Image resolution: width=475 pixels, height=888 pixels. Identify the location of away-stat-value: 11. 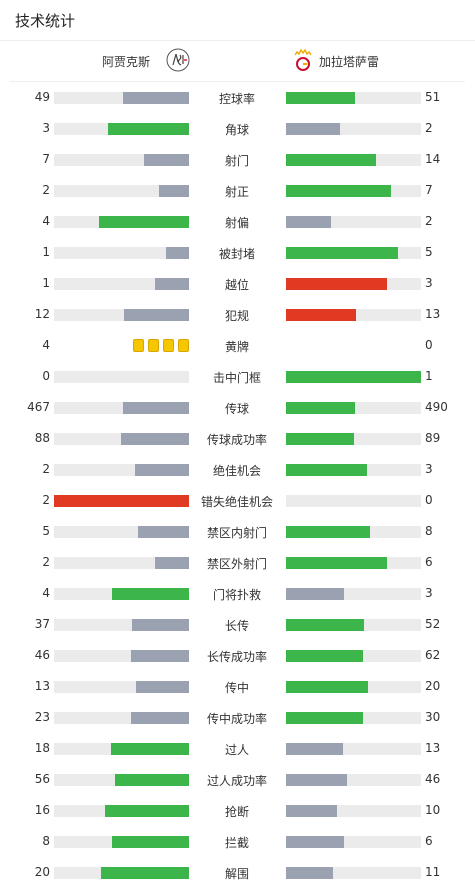
(433, 872).